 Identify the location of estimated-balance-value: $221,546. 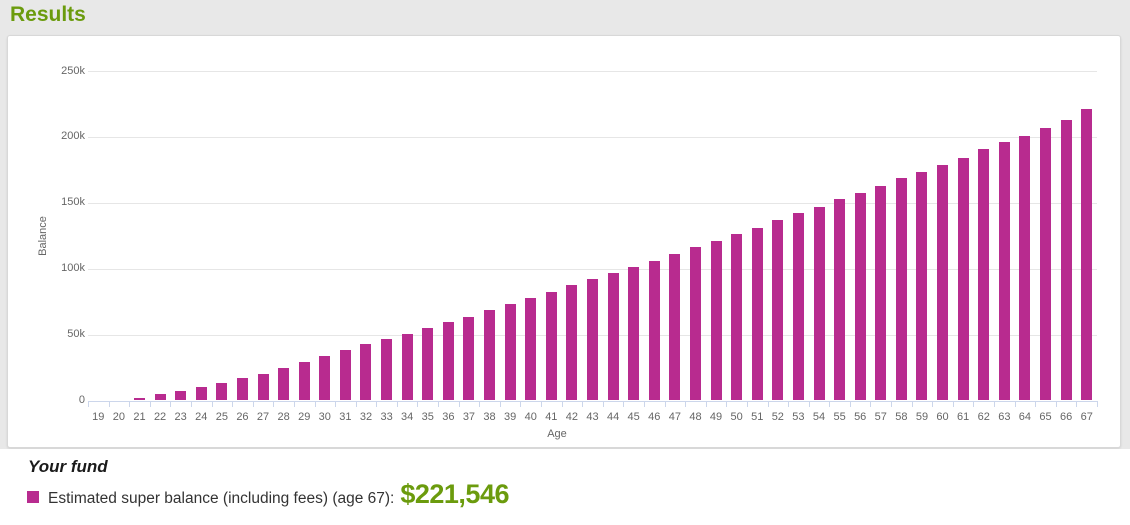
(454, 494).